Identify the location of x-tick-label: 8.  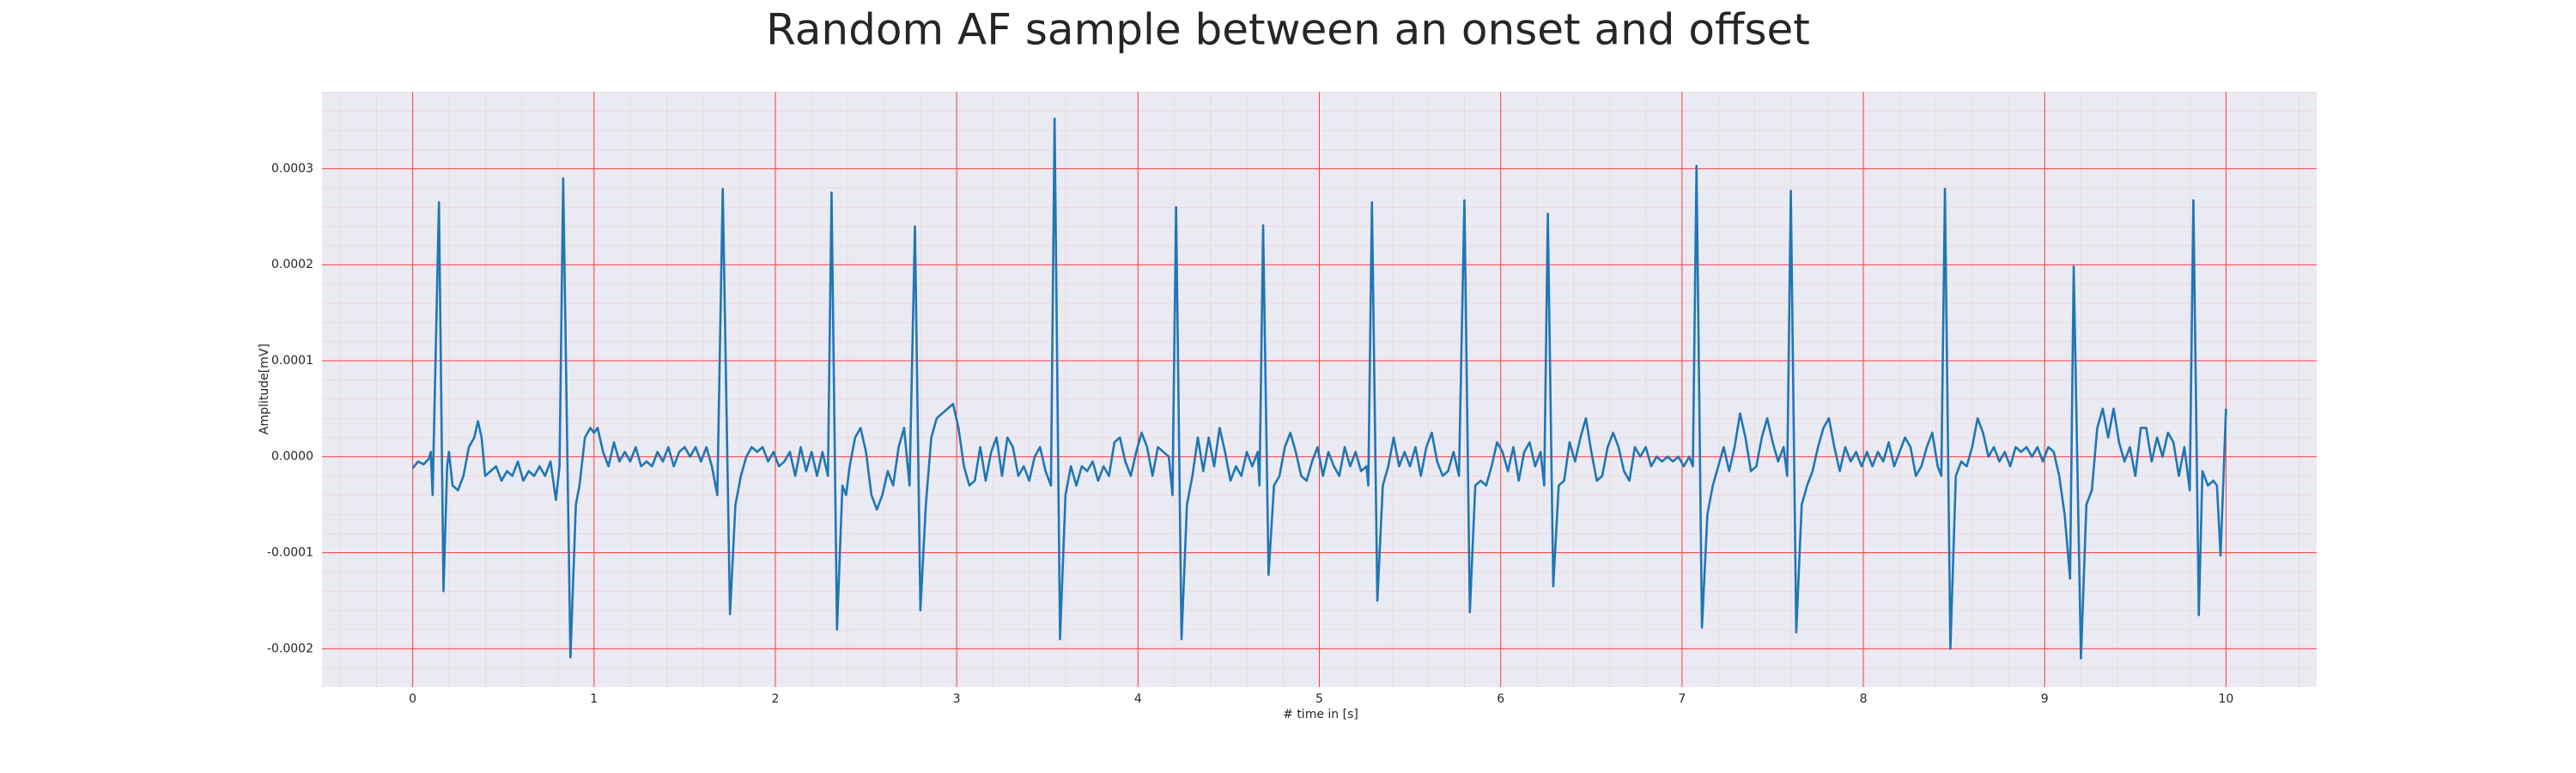
(1864, 699).